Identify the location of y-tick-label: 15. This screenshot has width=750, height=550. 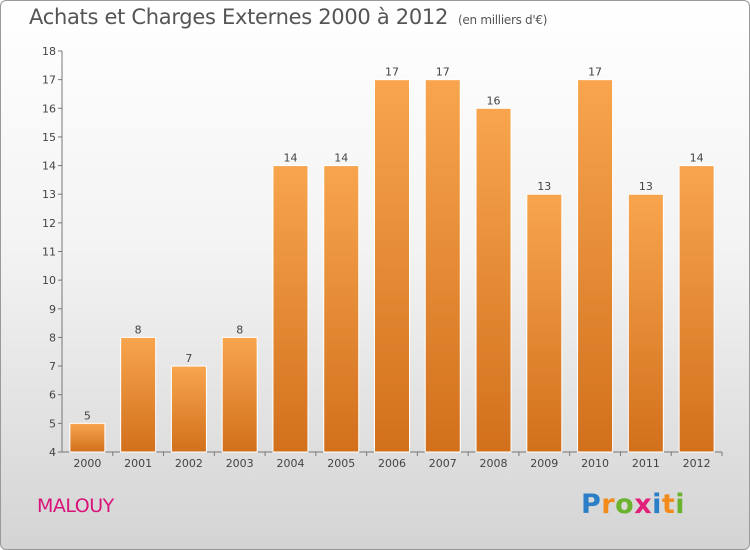
(49, 137).